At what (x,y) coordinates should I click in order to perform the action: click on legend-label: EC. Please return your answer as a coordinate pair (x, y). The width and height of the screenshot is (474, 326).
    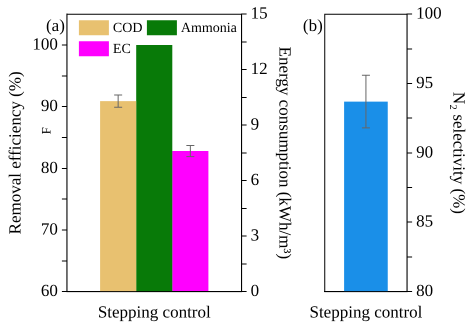
    Looking at the image, I should click on (121, 49).